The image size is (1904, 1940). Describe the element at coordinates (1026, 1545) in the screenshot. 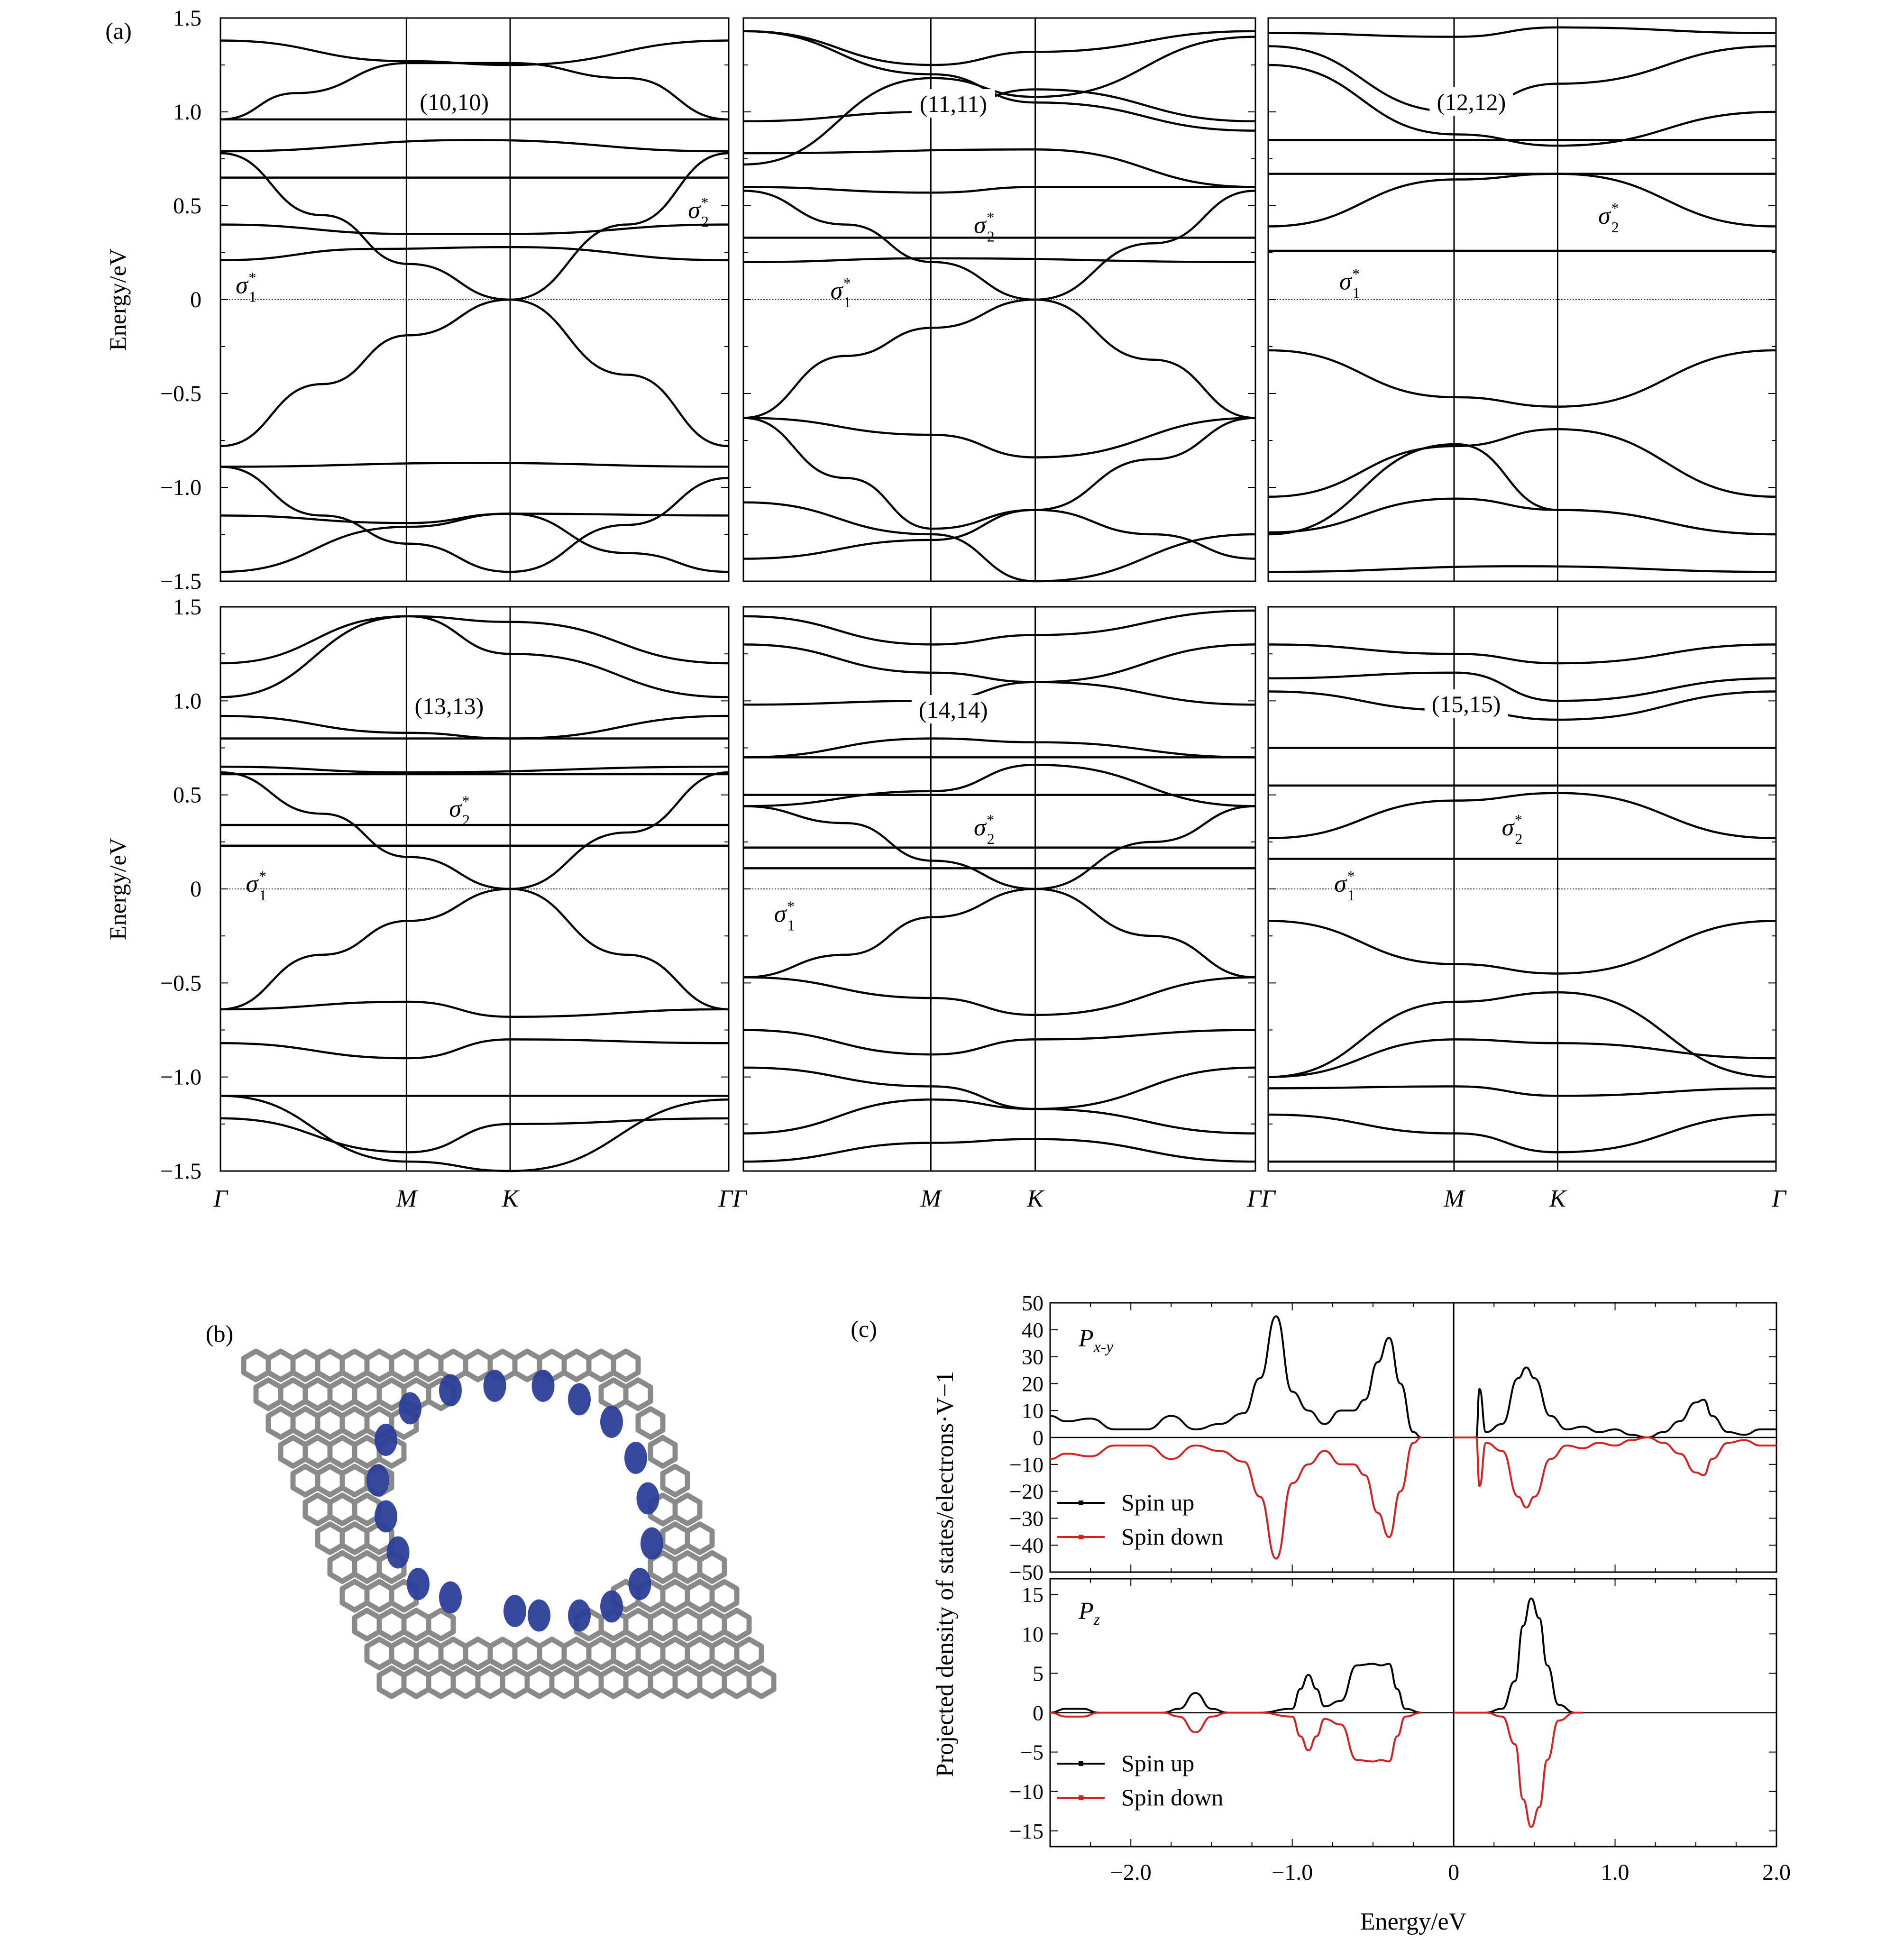

I see `y-tick-label: −40` at that location.